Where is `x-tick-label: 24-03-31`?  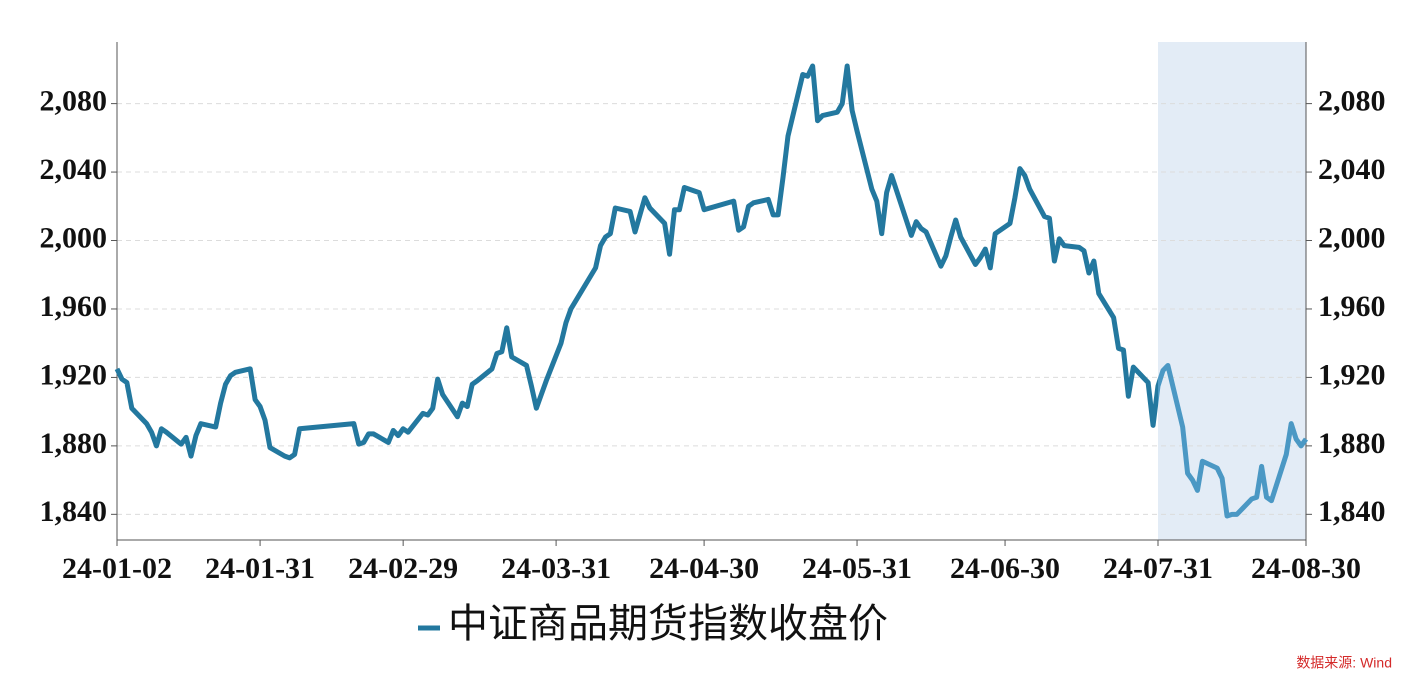 x-tick-label: 24-03-31 is located at coordinates (556, 568).